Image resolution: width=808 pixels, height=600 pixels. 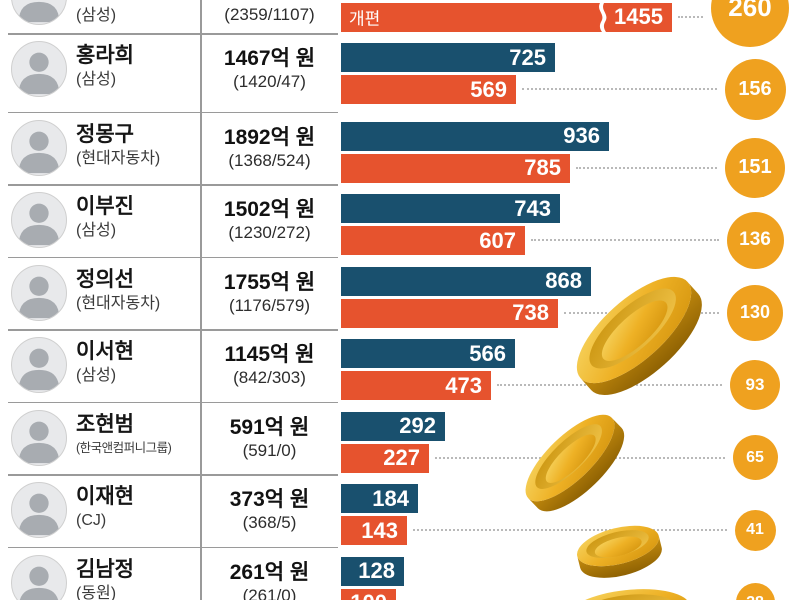 I want to click on dividend-block: 1467억 원 (1420/47), so click(x=269, y=69).